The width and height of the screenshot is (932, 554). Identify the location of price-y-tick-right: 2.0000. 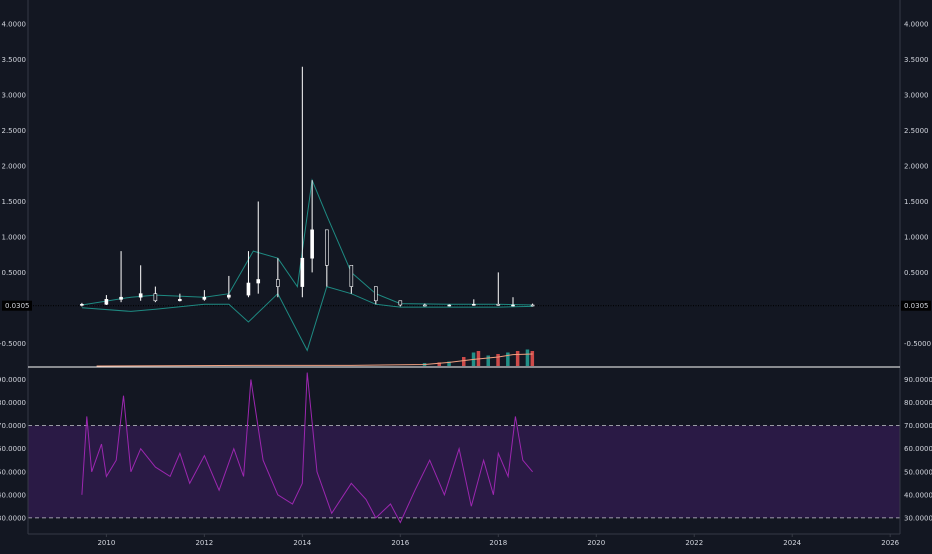
(916, 167).